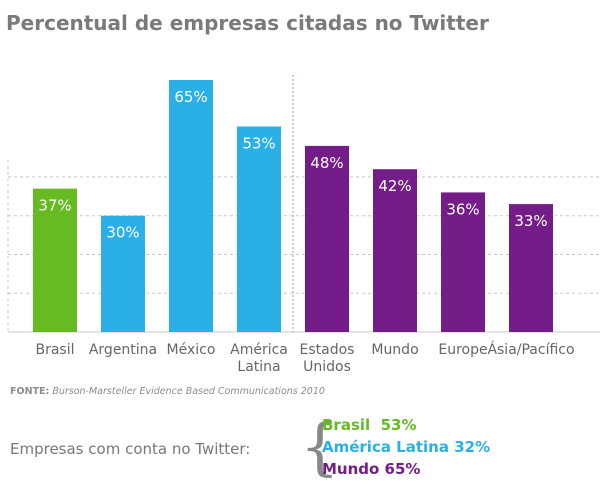  Describe the element at coordinates (371, 469) in the screenshot. I see `accounts-item-mundo: Mundo 65%` at that location.